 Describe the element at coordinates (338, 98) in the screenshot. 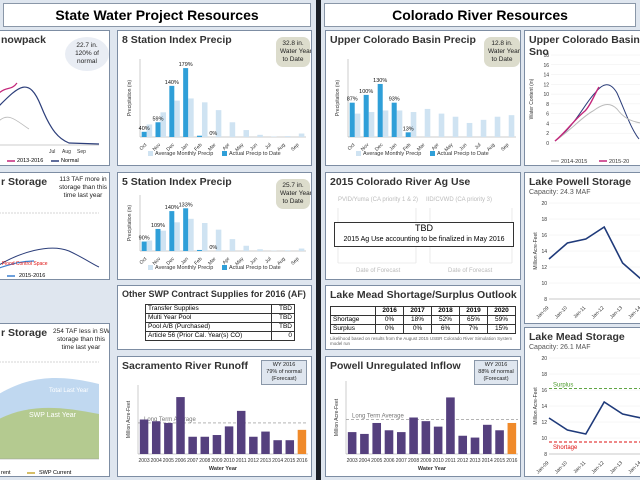

I see `y-axis-label: Precipitation (in)` at that location.